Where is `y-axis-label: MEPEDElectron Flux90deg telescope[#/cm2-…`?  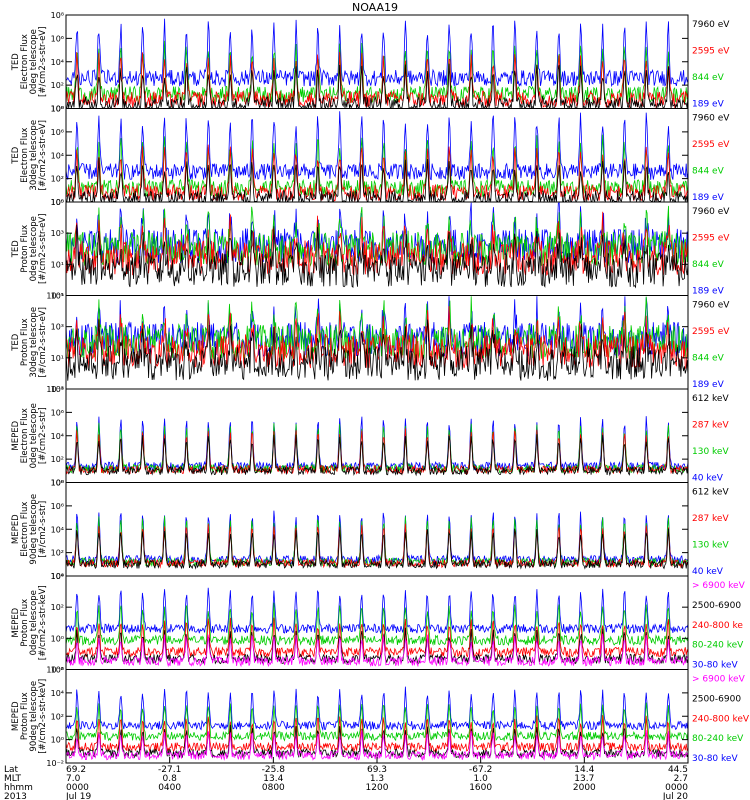
y-axis-label: MEPEDElectron Flux90deg telescope[#/cm2-… is located at coordinates (29, 529).